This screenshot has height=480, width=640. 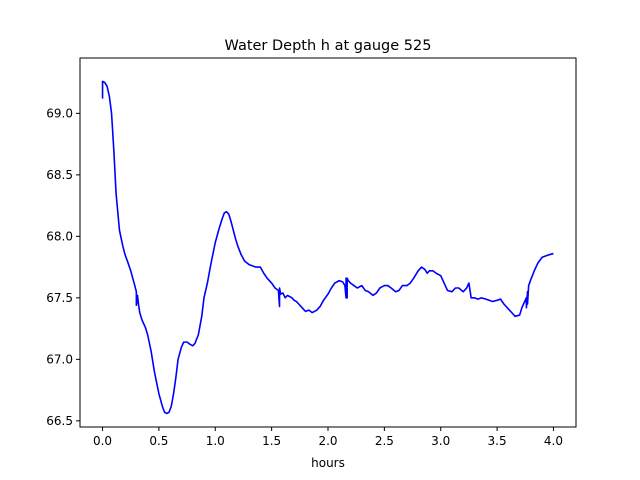 What do you see at coordinates (59, 113) in the screenshot?
I see `y-tick-label: 69.0` at bounding box center [59, 113].